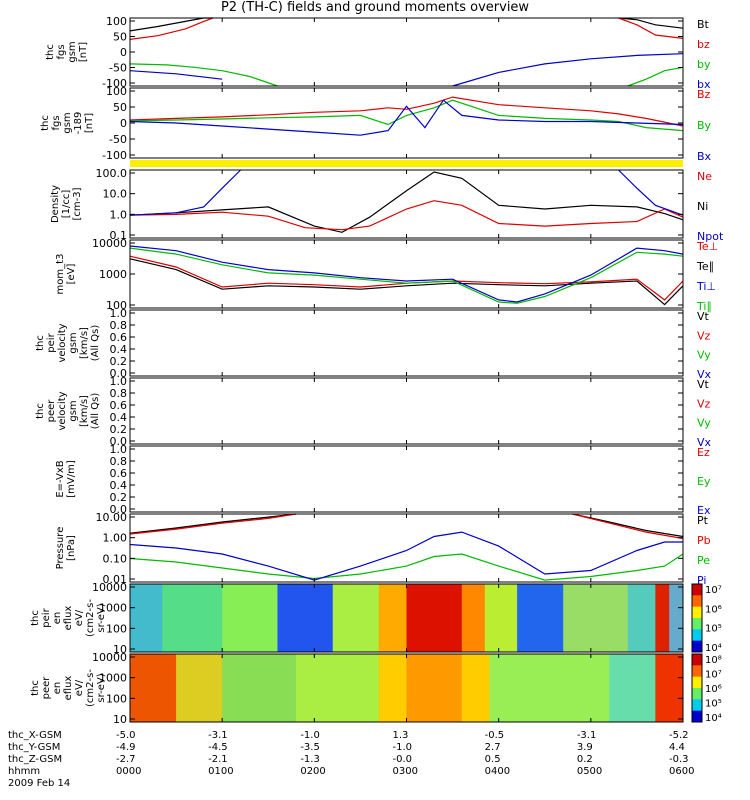 This screenshot has height=800, width=750. Describe the element at coordinates (95, 343) in the screenshot. I see `y-axis-label: (All Qs)` at that location.